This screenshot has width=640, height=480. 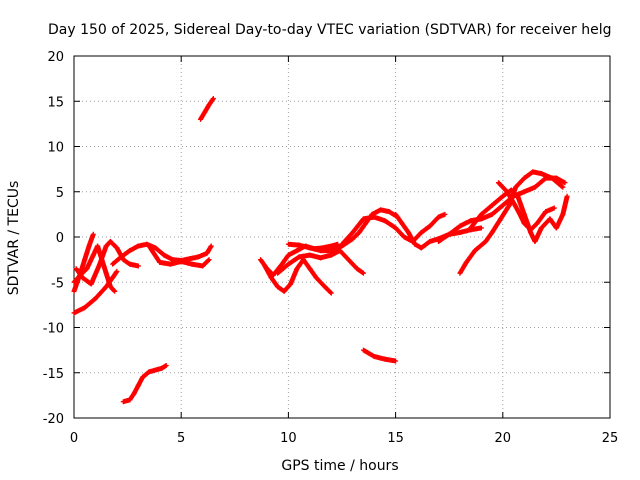 What do you see at coordinates (55, 57) in the screenshot?
I see `y-tick-label: 20` at bounding box center [55, 57].